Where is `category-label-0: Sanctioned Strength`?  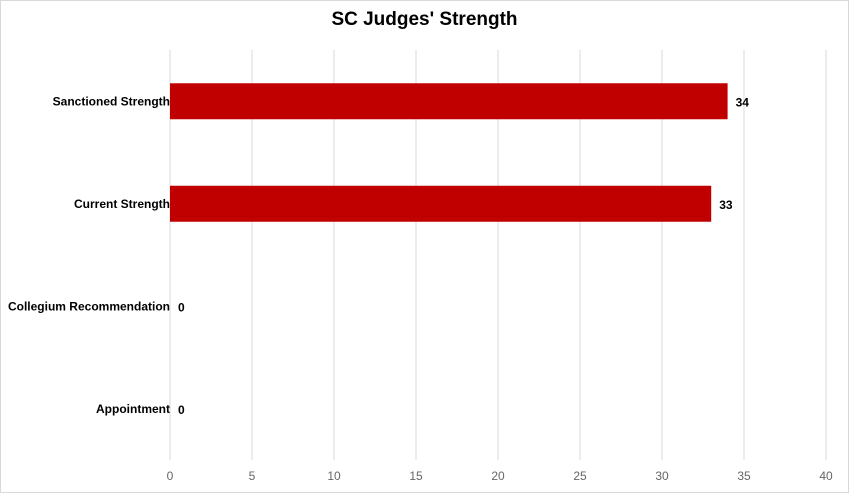
category-label-0: Sanctioned Strength is located at coordinates (111, 101).